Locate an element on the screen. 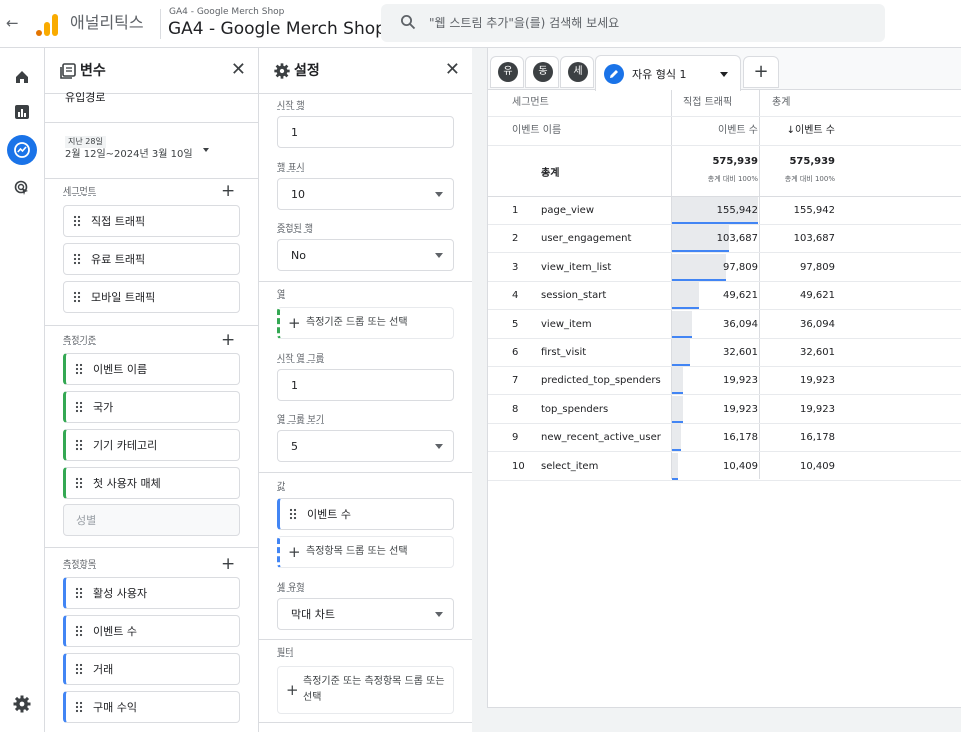 This screenshot has width=961, height=732. table-row: 1 page_view 155,942 155,942 is located at coordinates (724, 211).